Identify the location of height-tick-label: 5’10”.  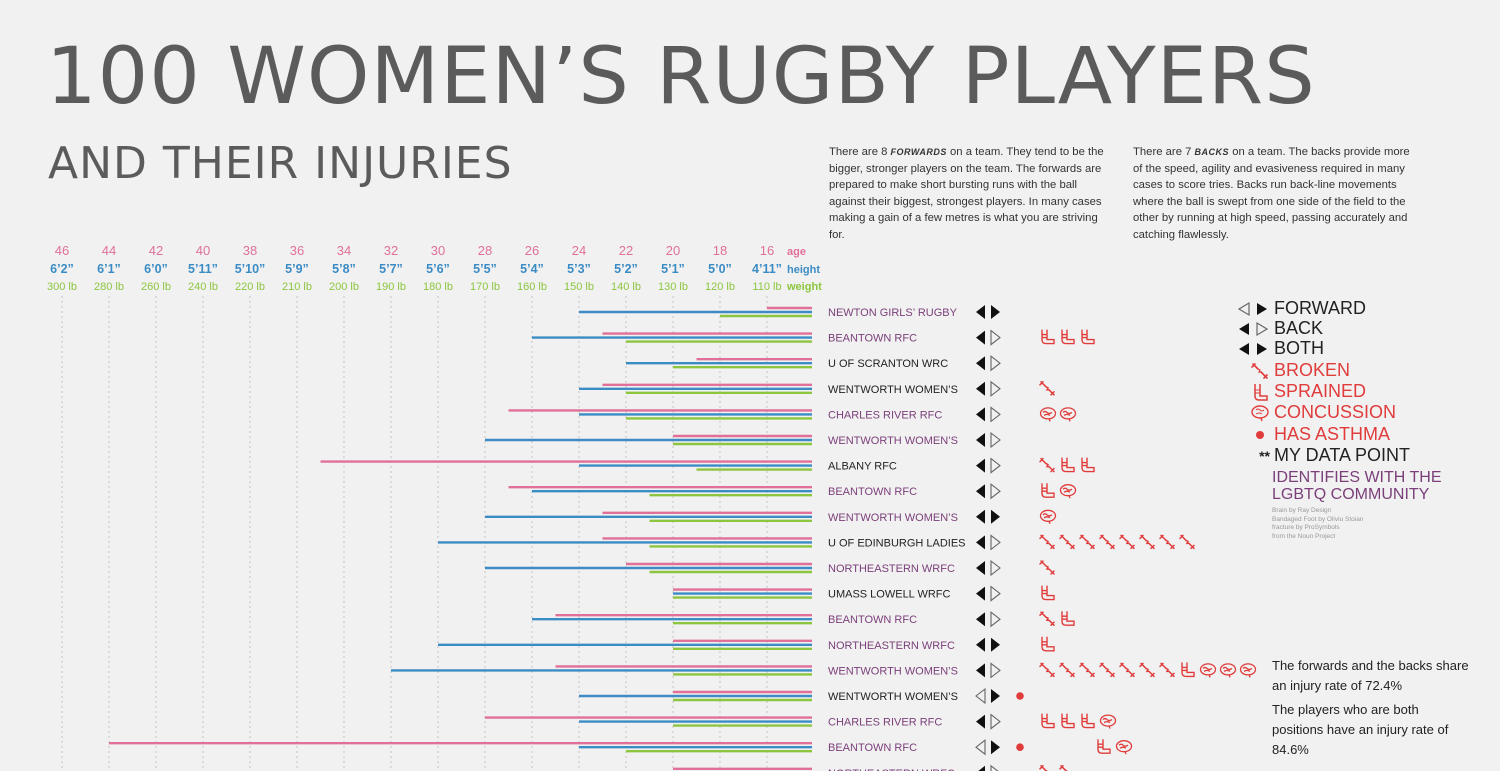
(250, 269).